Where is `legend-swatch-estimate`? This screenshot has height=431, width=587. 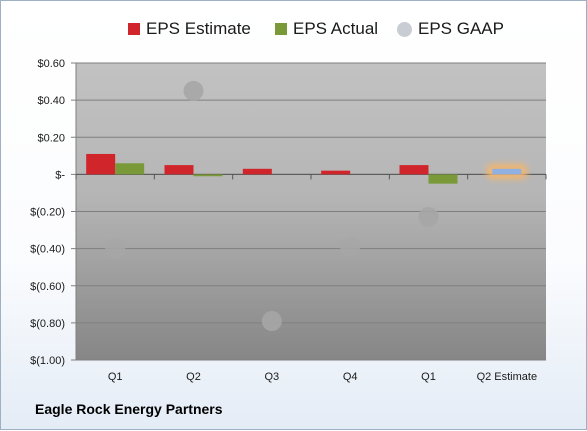 legend-swatch-estimate is located at coordinates (134, 29).